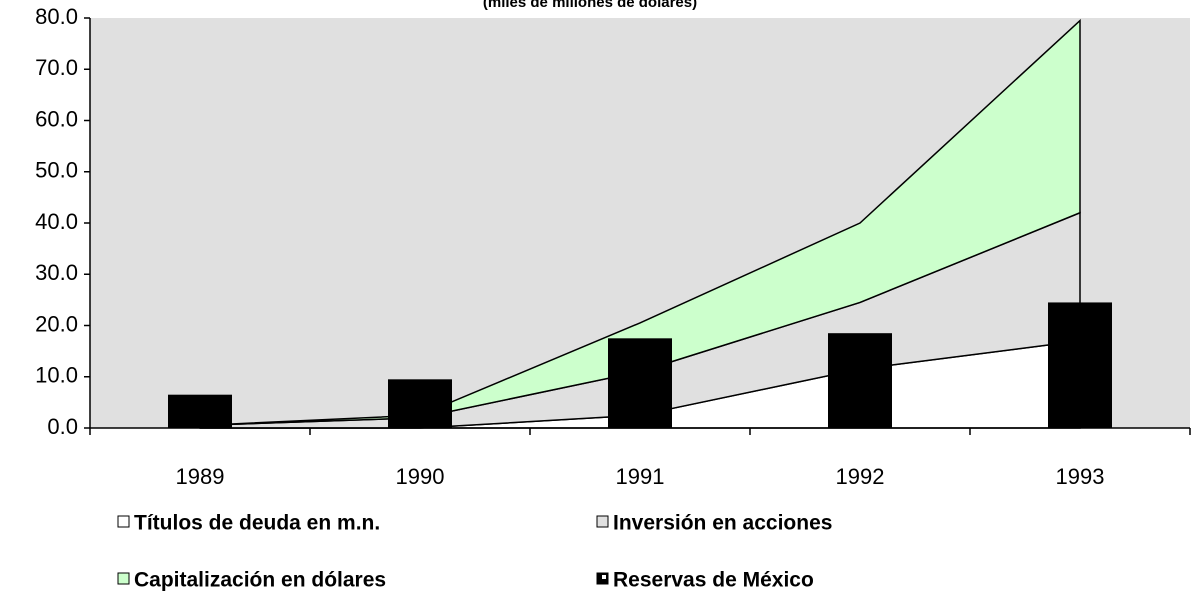 This screenshot has width=1192, height=596. I want to click on legend-label: Reservas de México, so click(713, 580).